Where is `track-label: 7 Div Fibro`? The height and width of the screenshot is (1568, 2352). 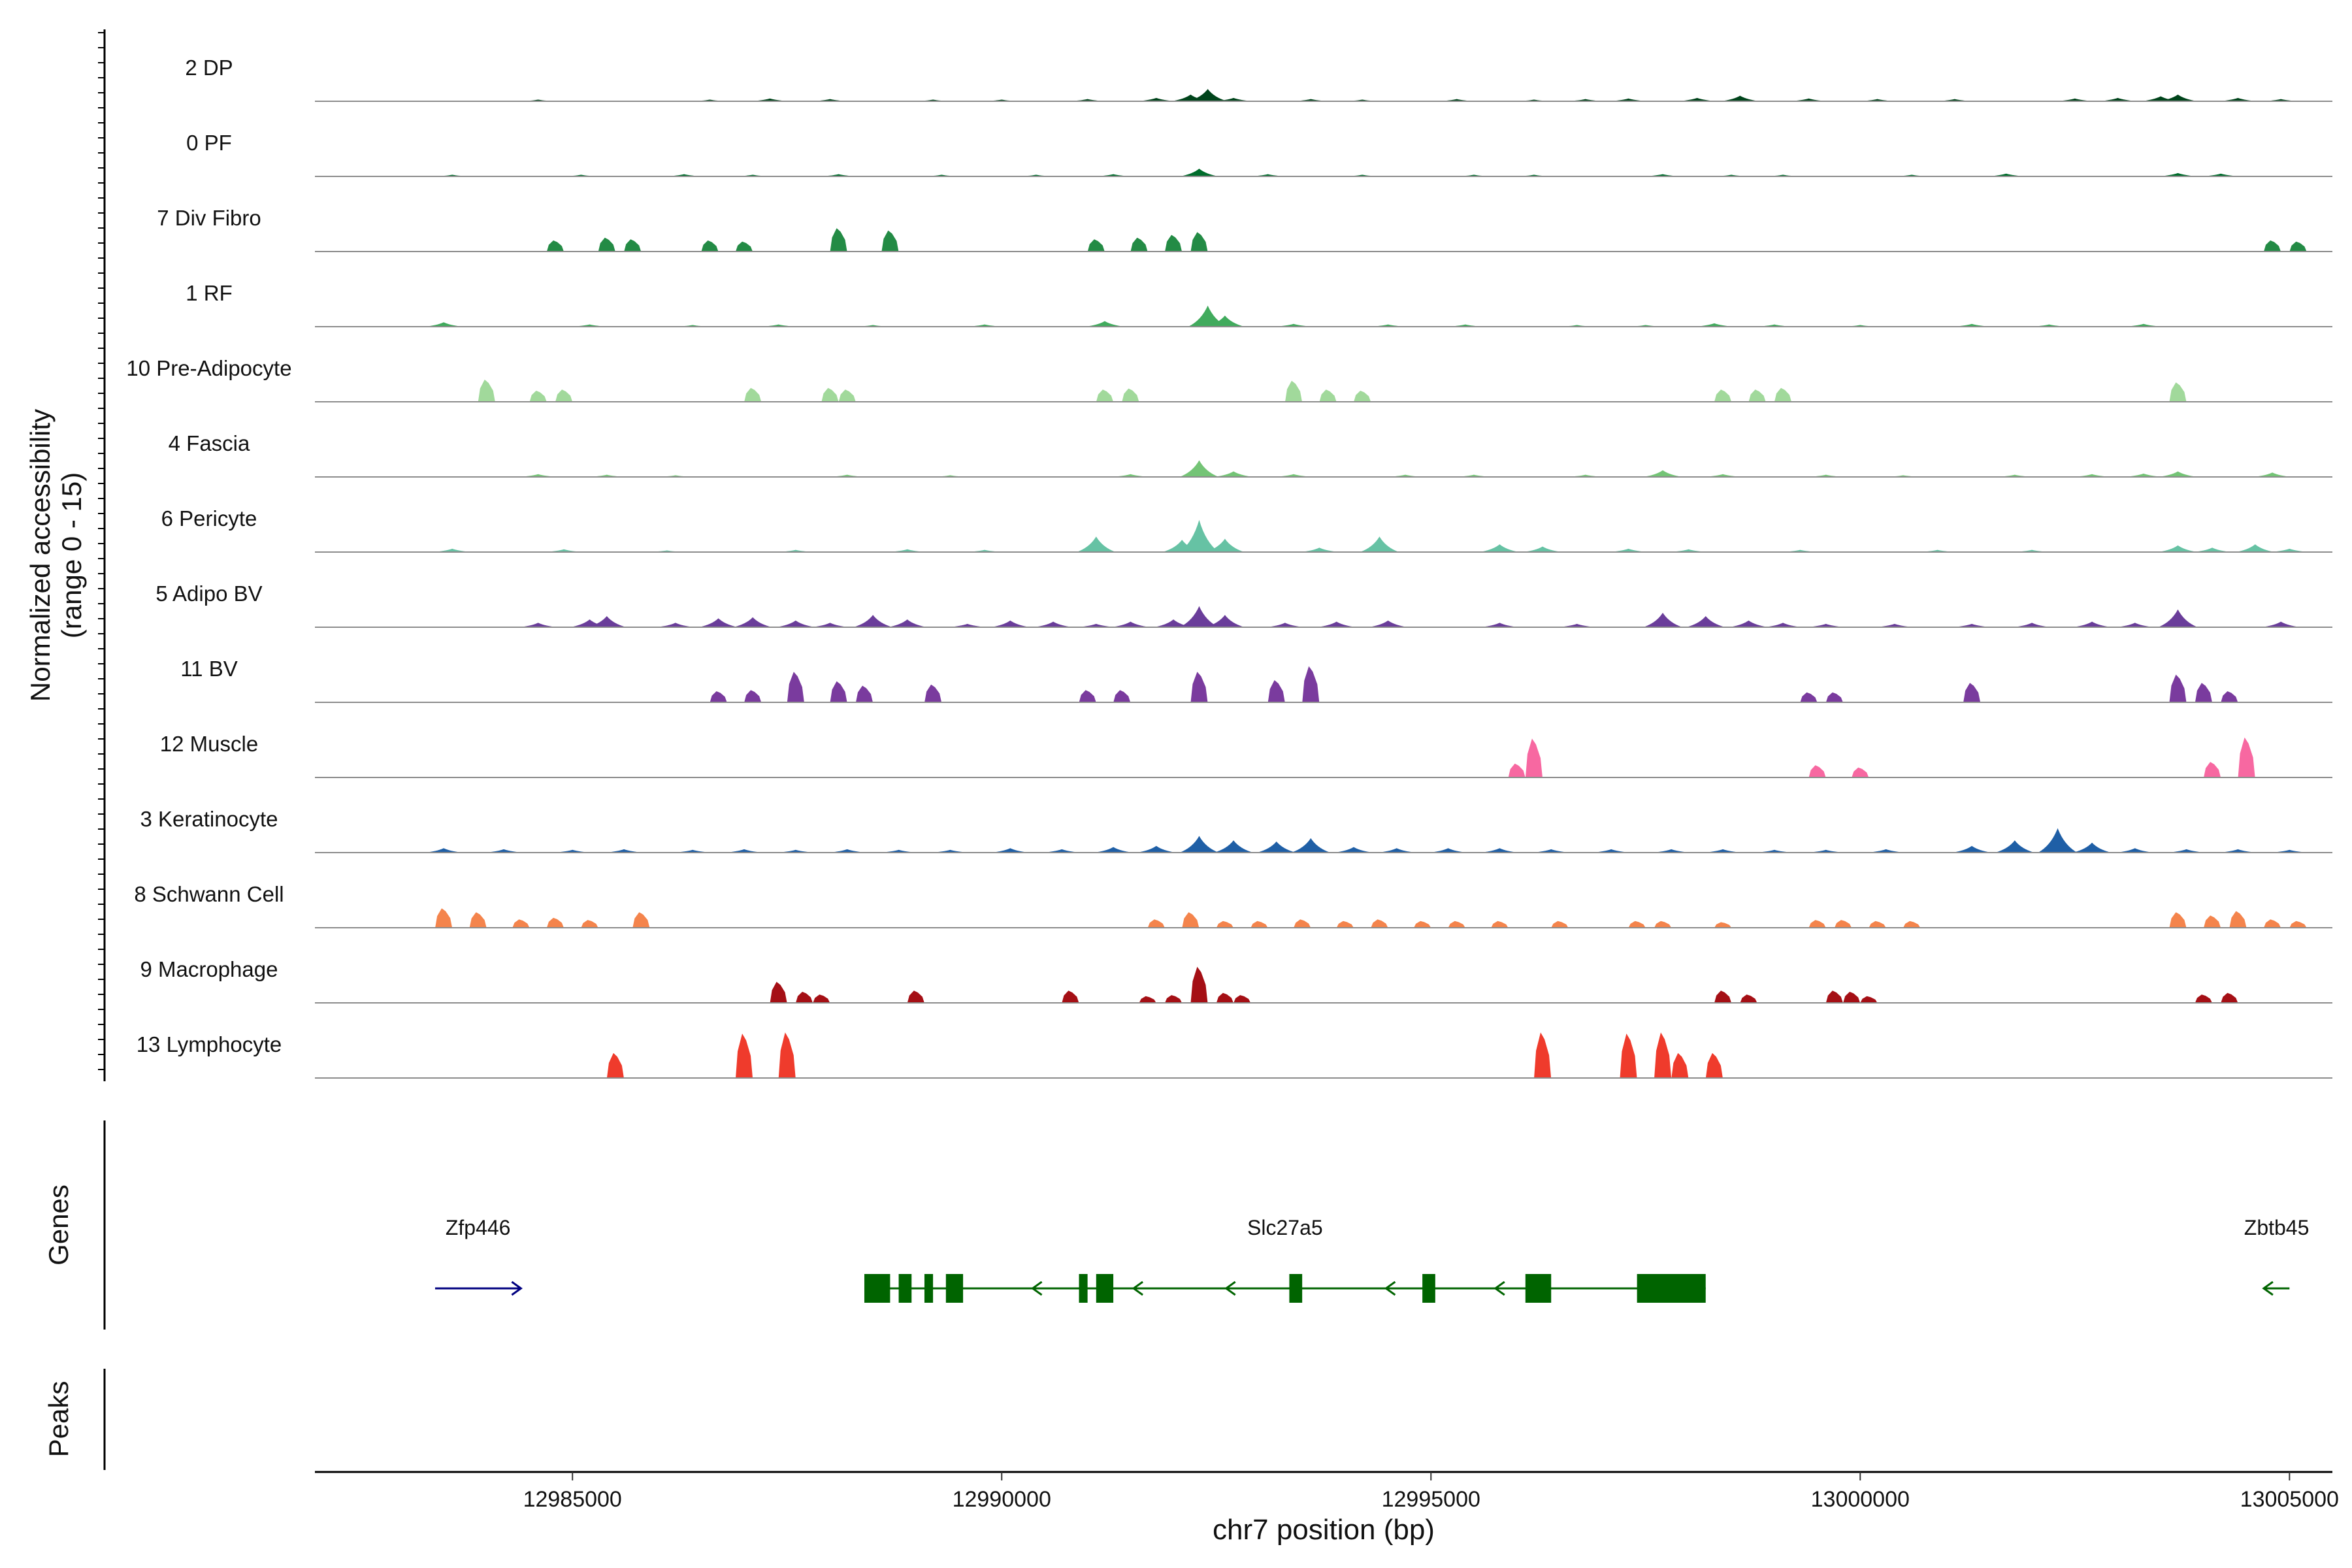
track-label: 7 Div Fibro is located at coordinates (209, 218).